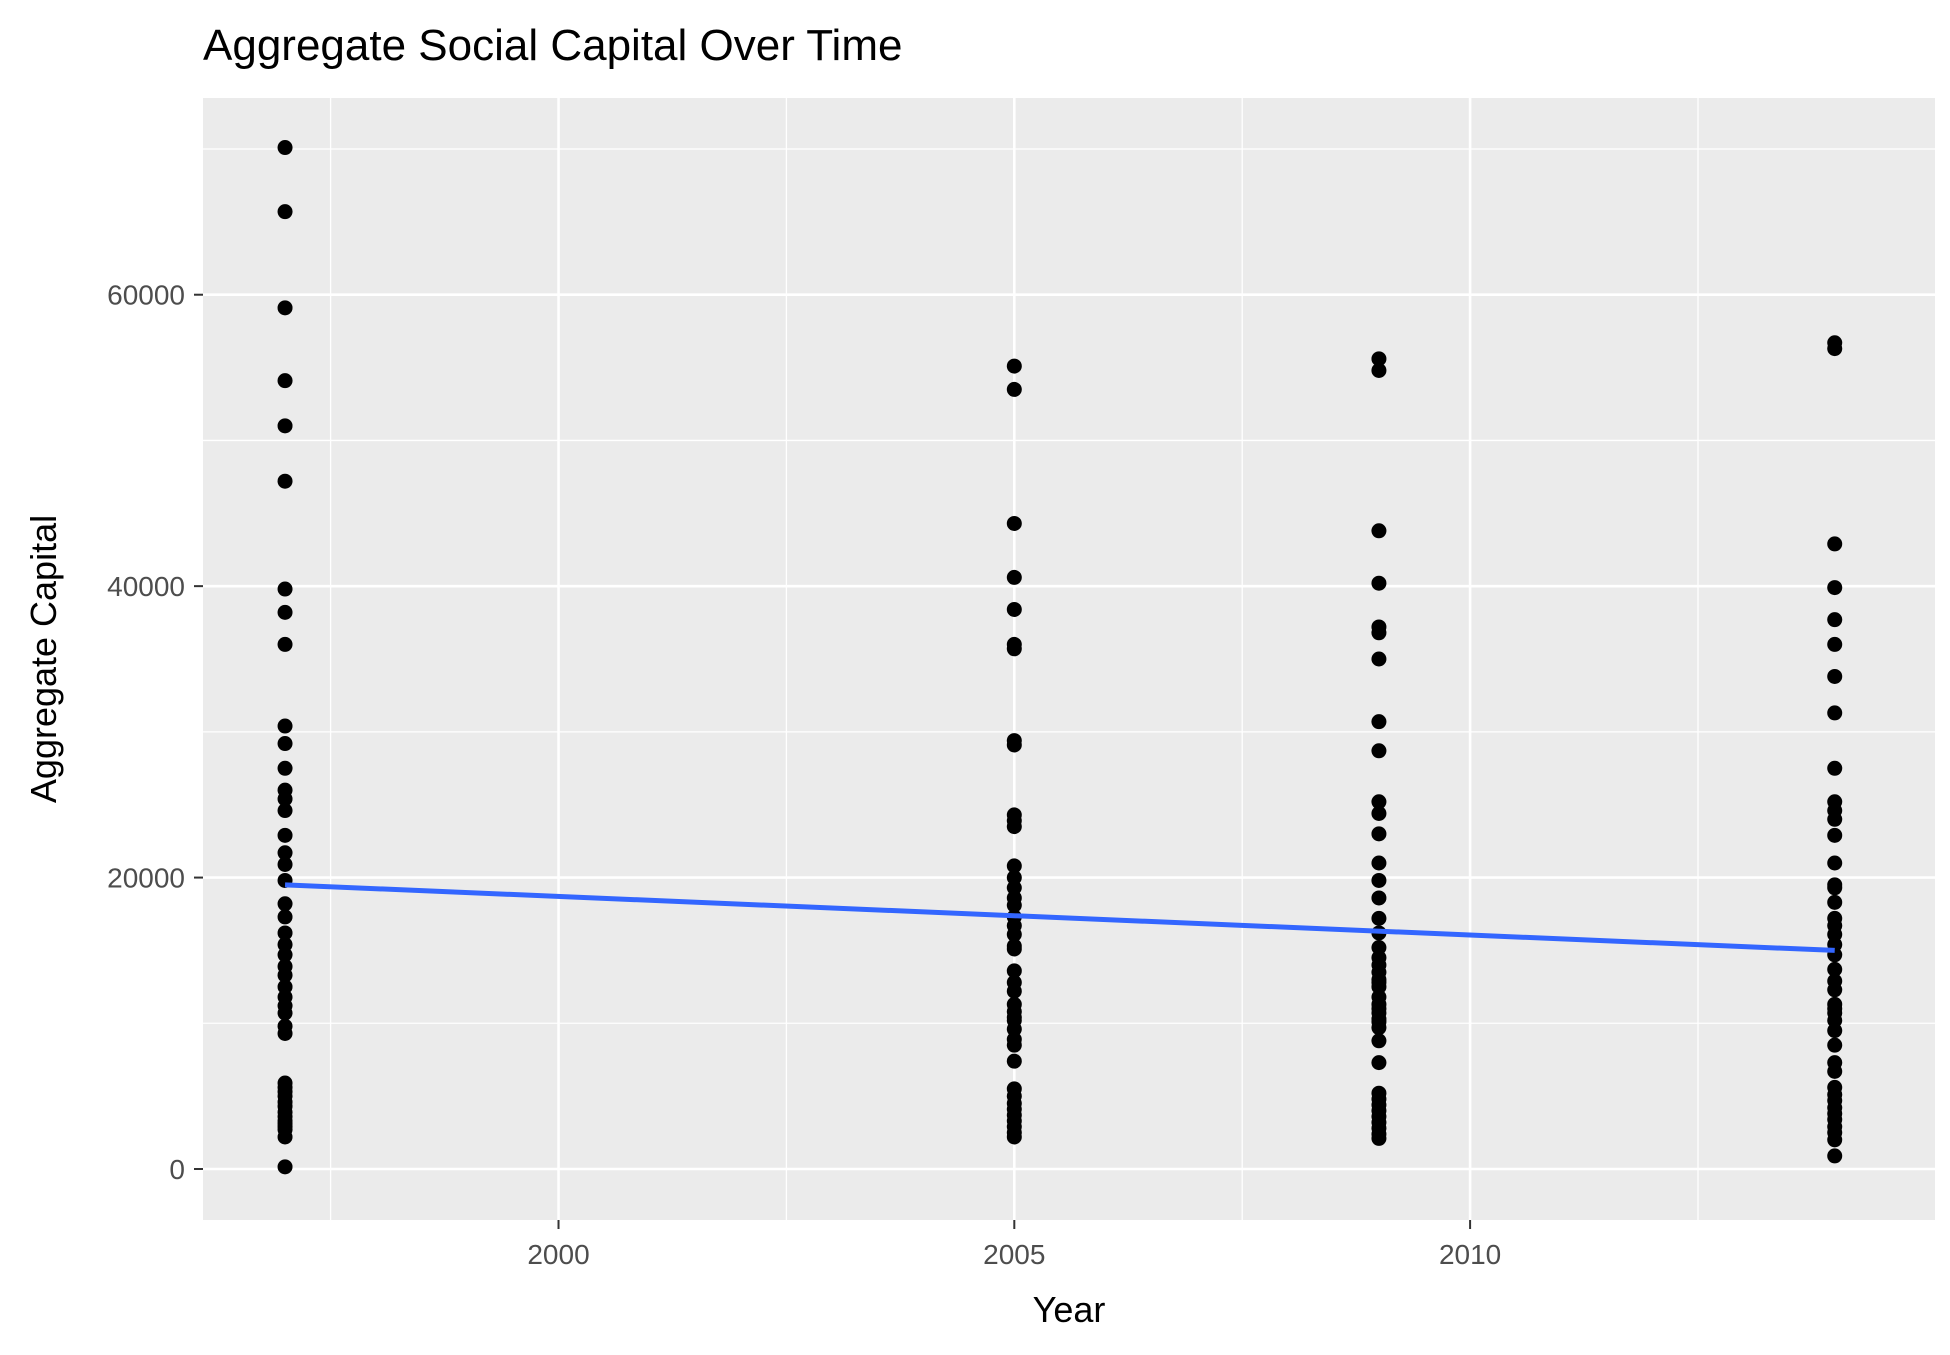 The height and width of the screenshot is (1355, 1950). I want to click on y-tick-label: 20000, so click(146, 878).